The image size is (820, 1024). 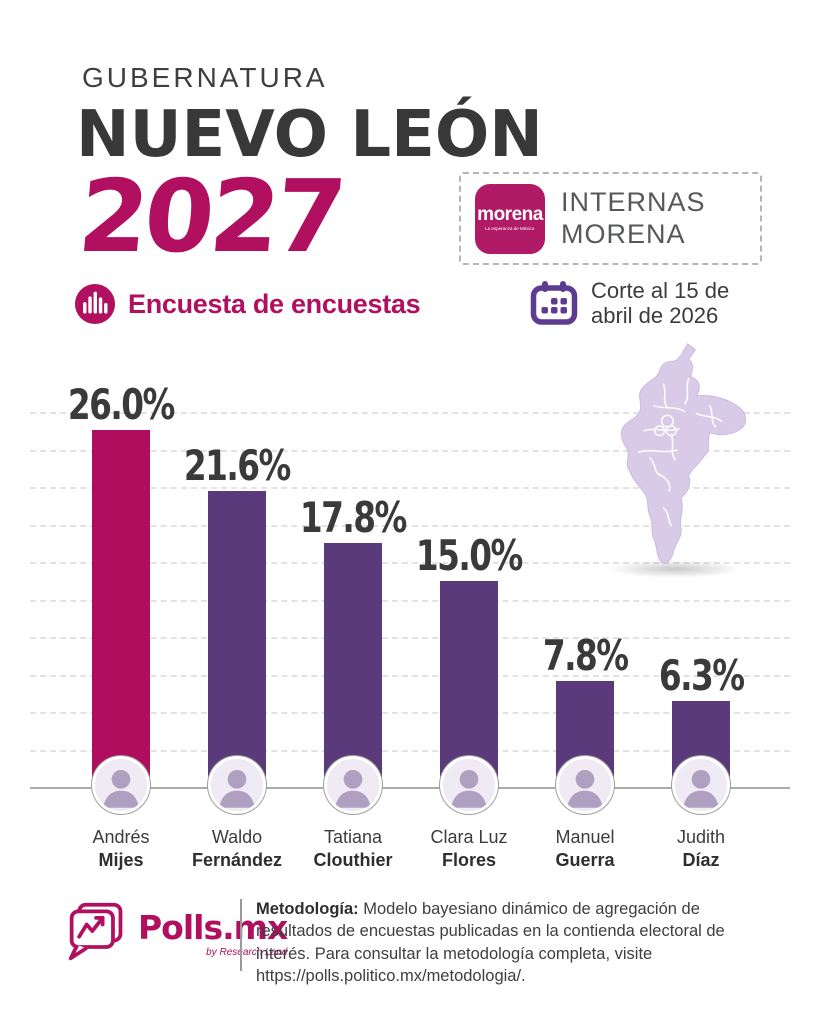 I want to click on bar-value-label: 21.6%, so click(x=237, y=465).